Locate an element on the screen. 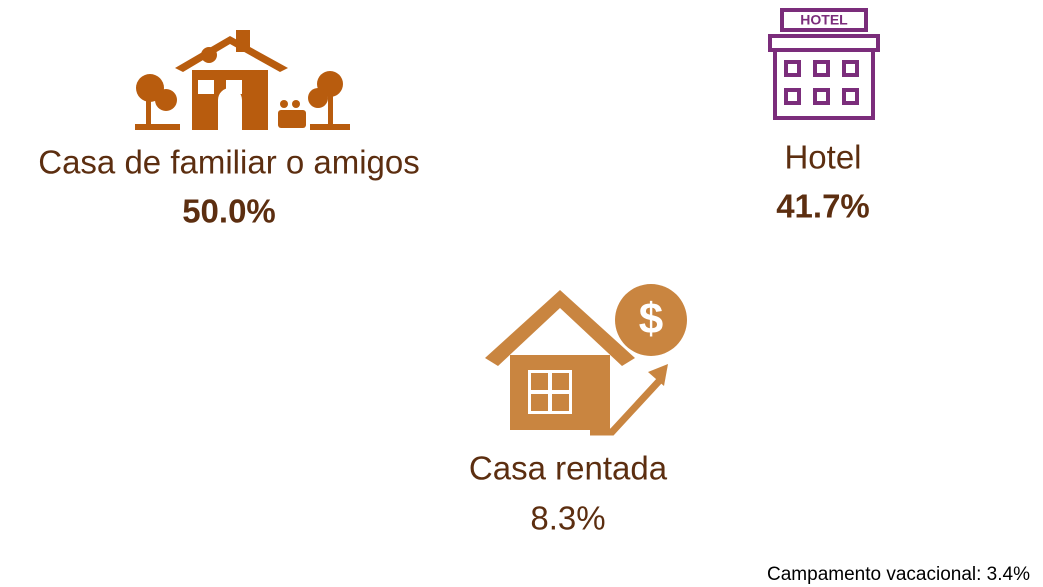 Image resolution: width=1043 pixels, height=587 pixels. rented-house-icon is located at coordinates (586, 360).